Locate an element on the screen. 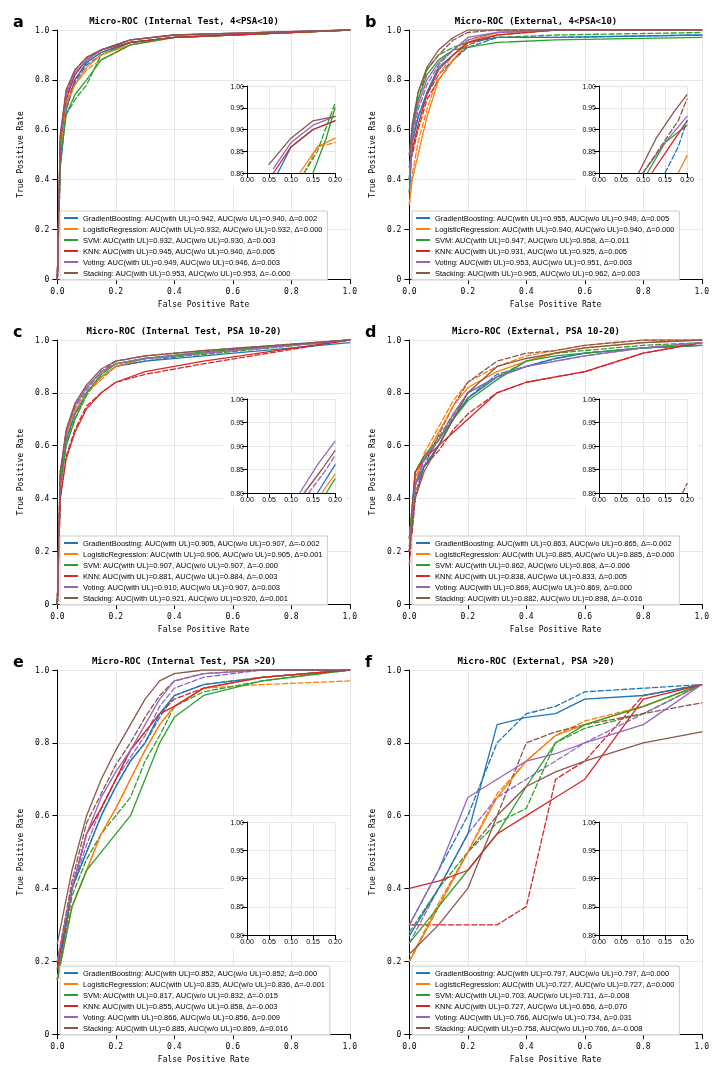 The image size is (720, 1088). text: b is located at coordinates (371, 21).